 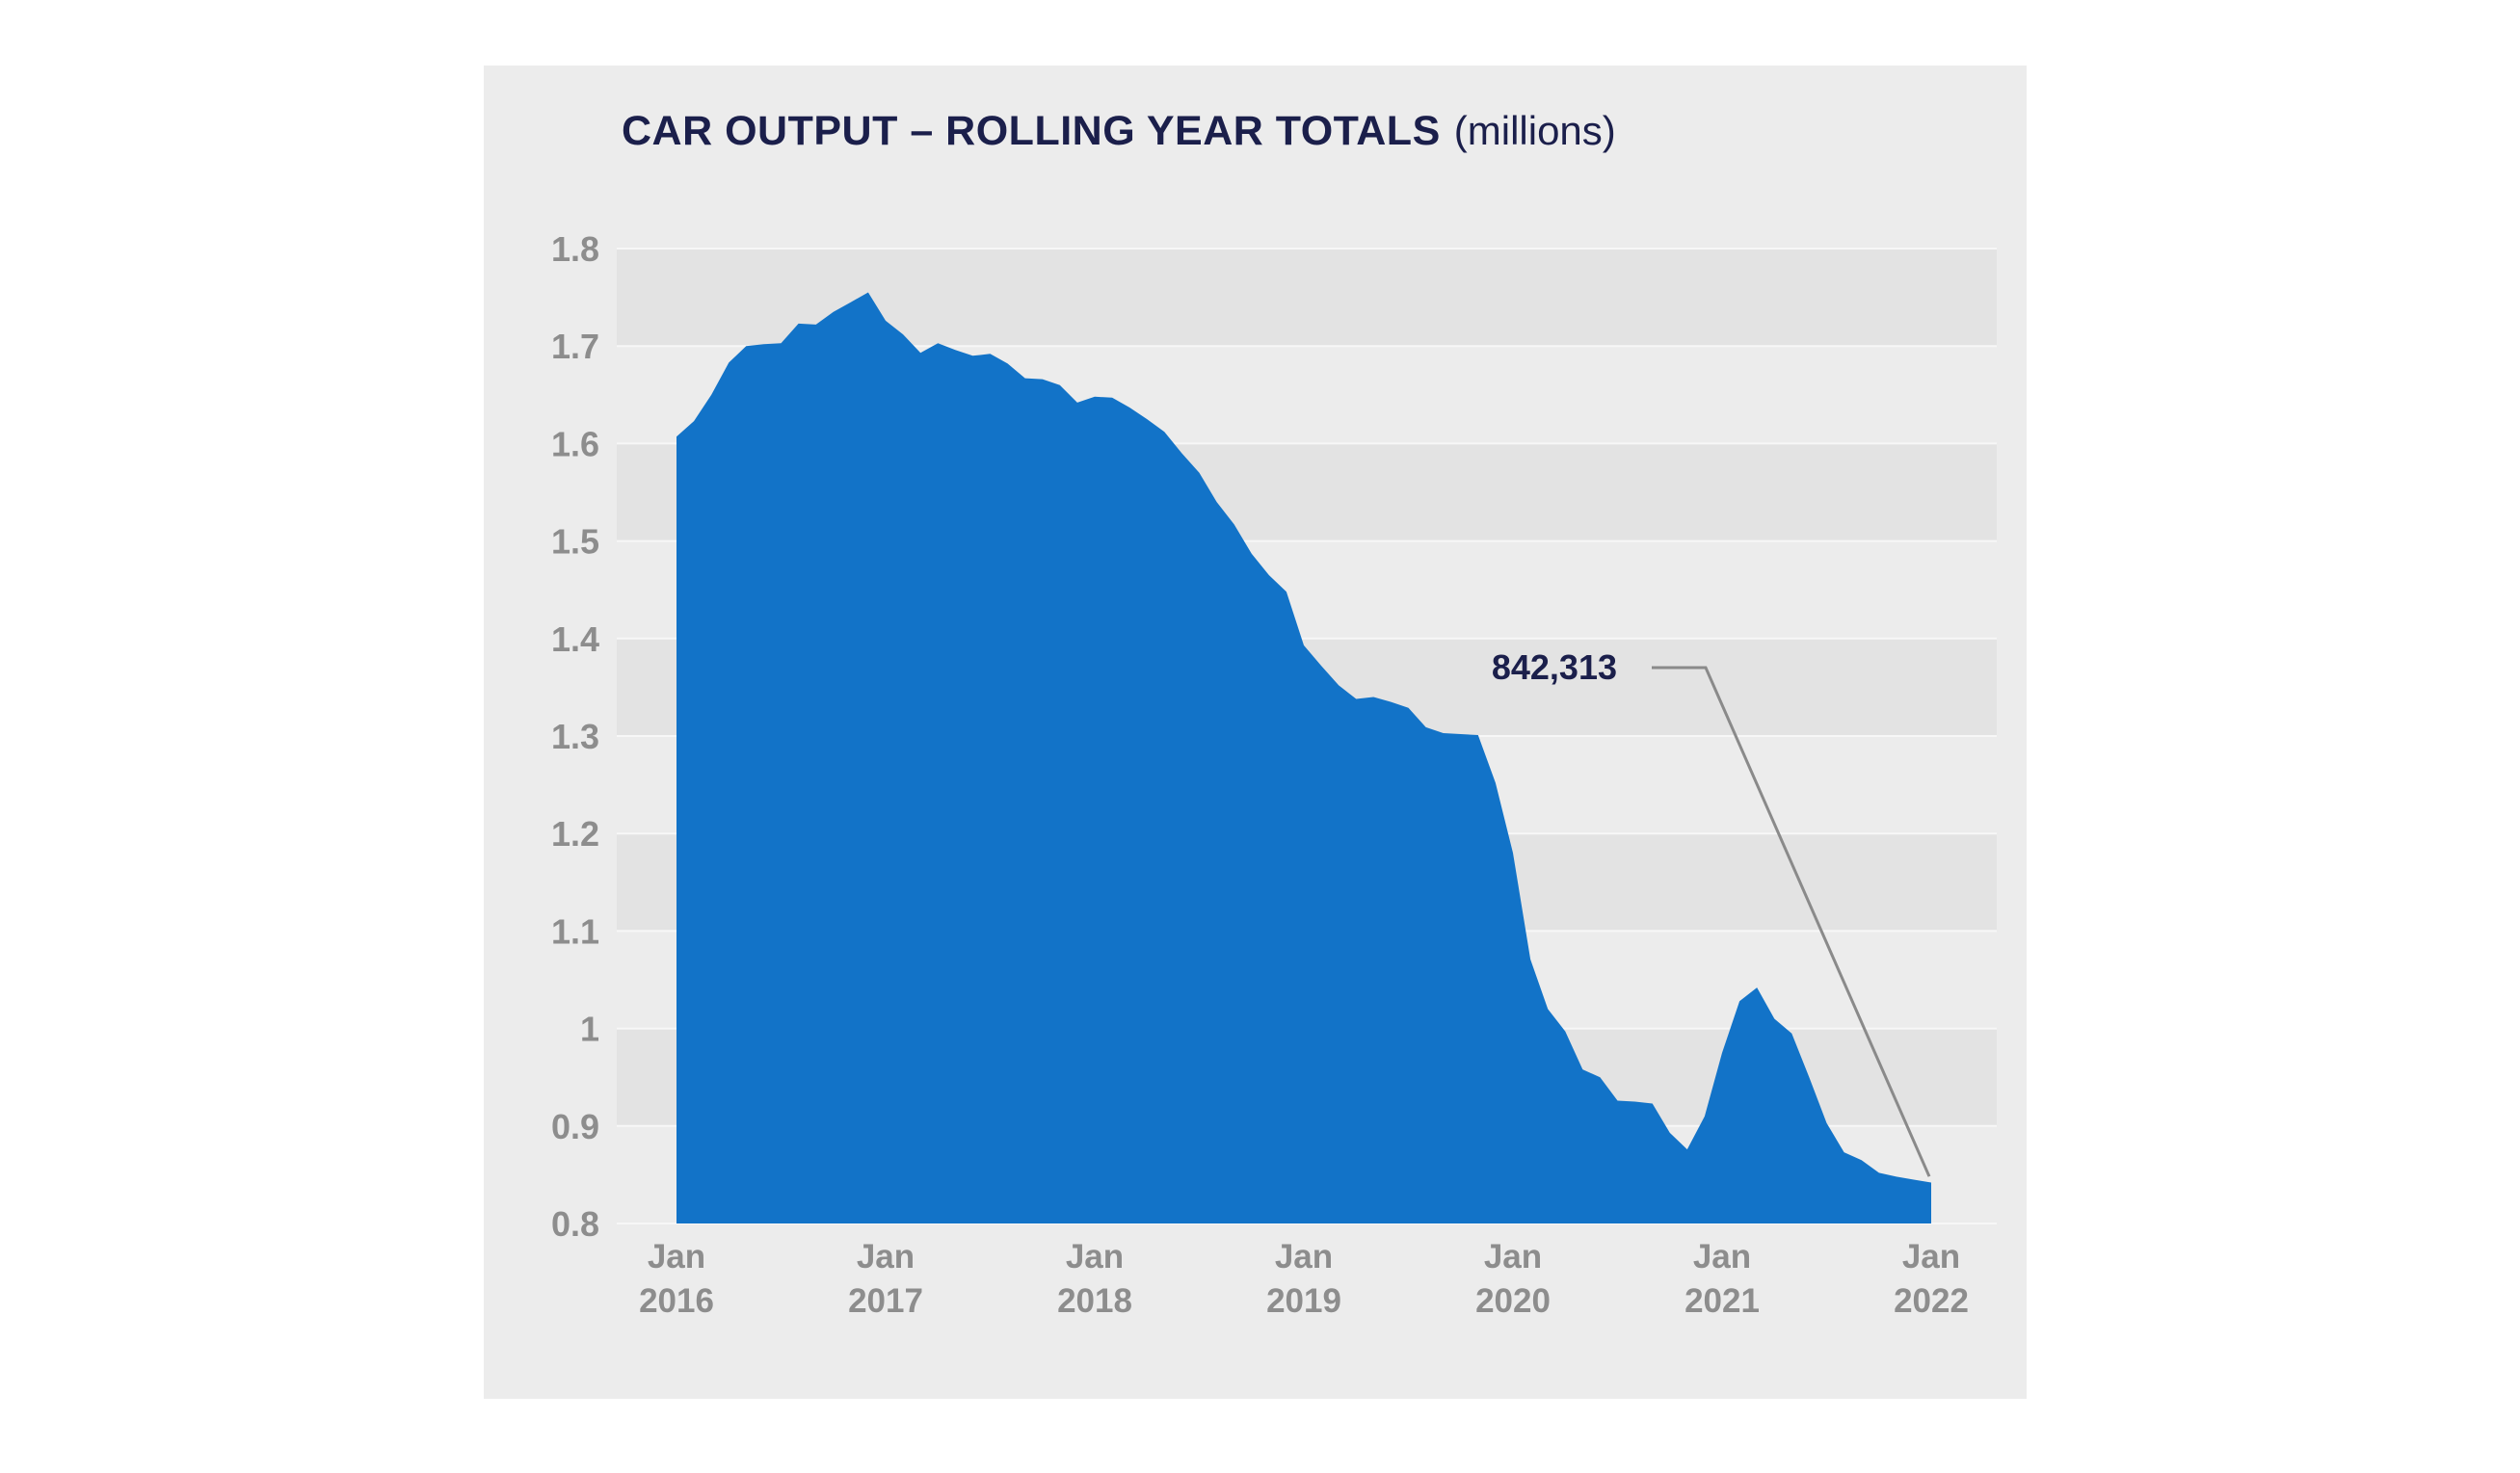 I want to click on y-tick-label: 1.2, so click(x=575, y=834).